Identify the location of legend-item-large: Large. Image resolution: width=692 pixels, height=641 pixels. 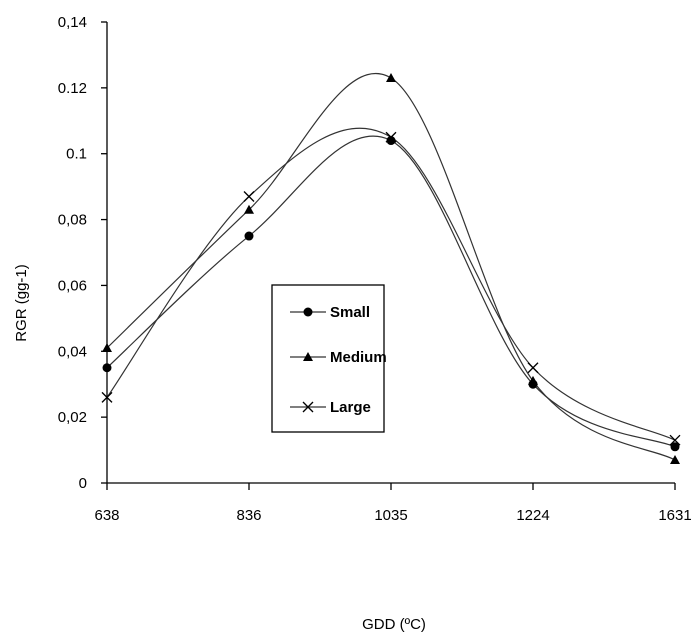
(330, 407).